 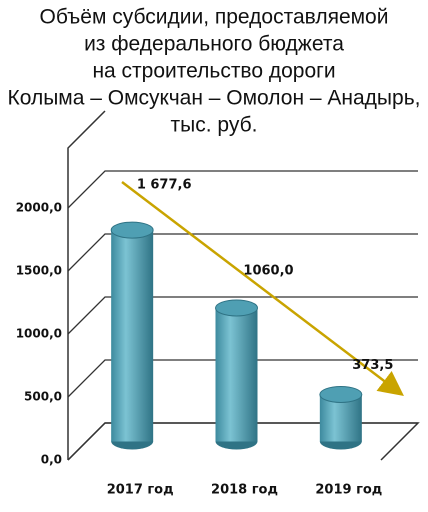 I want to click on y-tick-label: 2000,0, so click(x=39, y=208).